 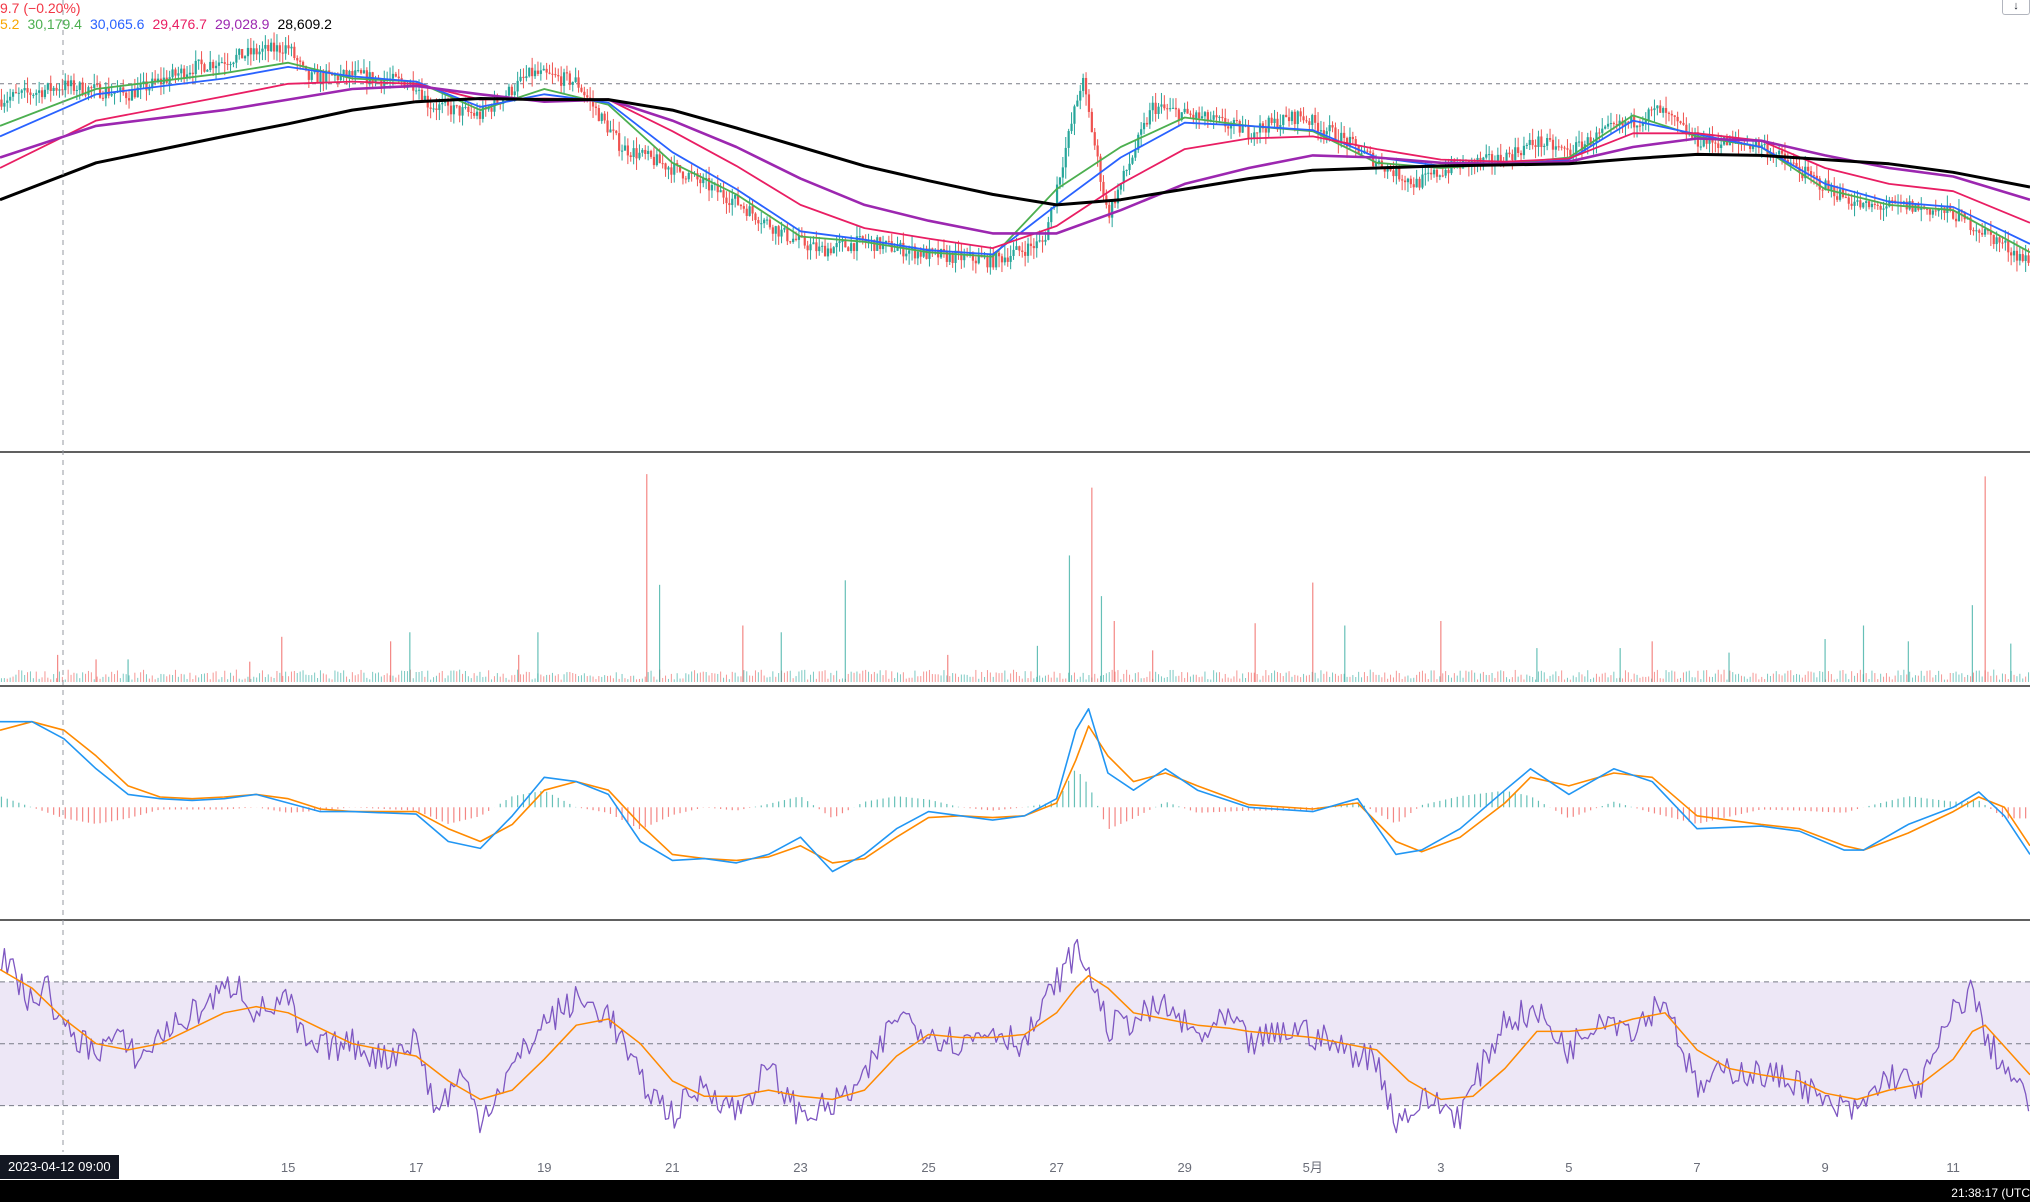 What do you see at coordinates (1568, 1167) in the screenshot?
I see `time-axis-label: 5` at bounding box center [1568, 1167].